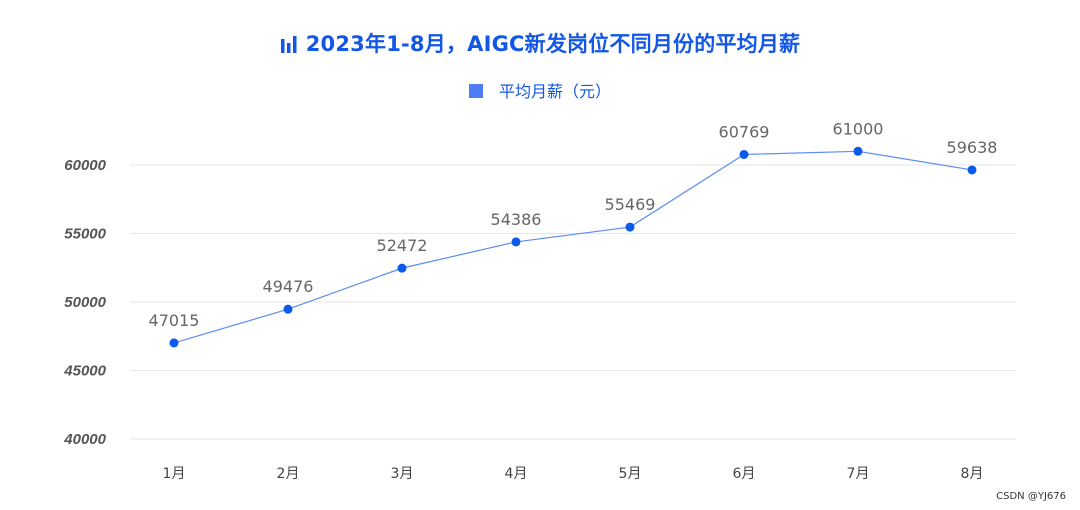 The image size is (1080, 510). What do you see at coordinates (174, 320) in the screenshot?
I see `data-label: 47015` at bounding box center [174, 320].